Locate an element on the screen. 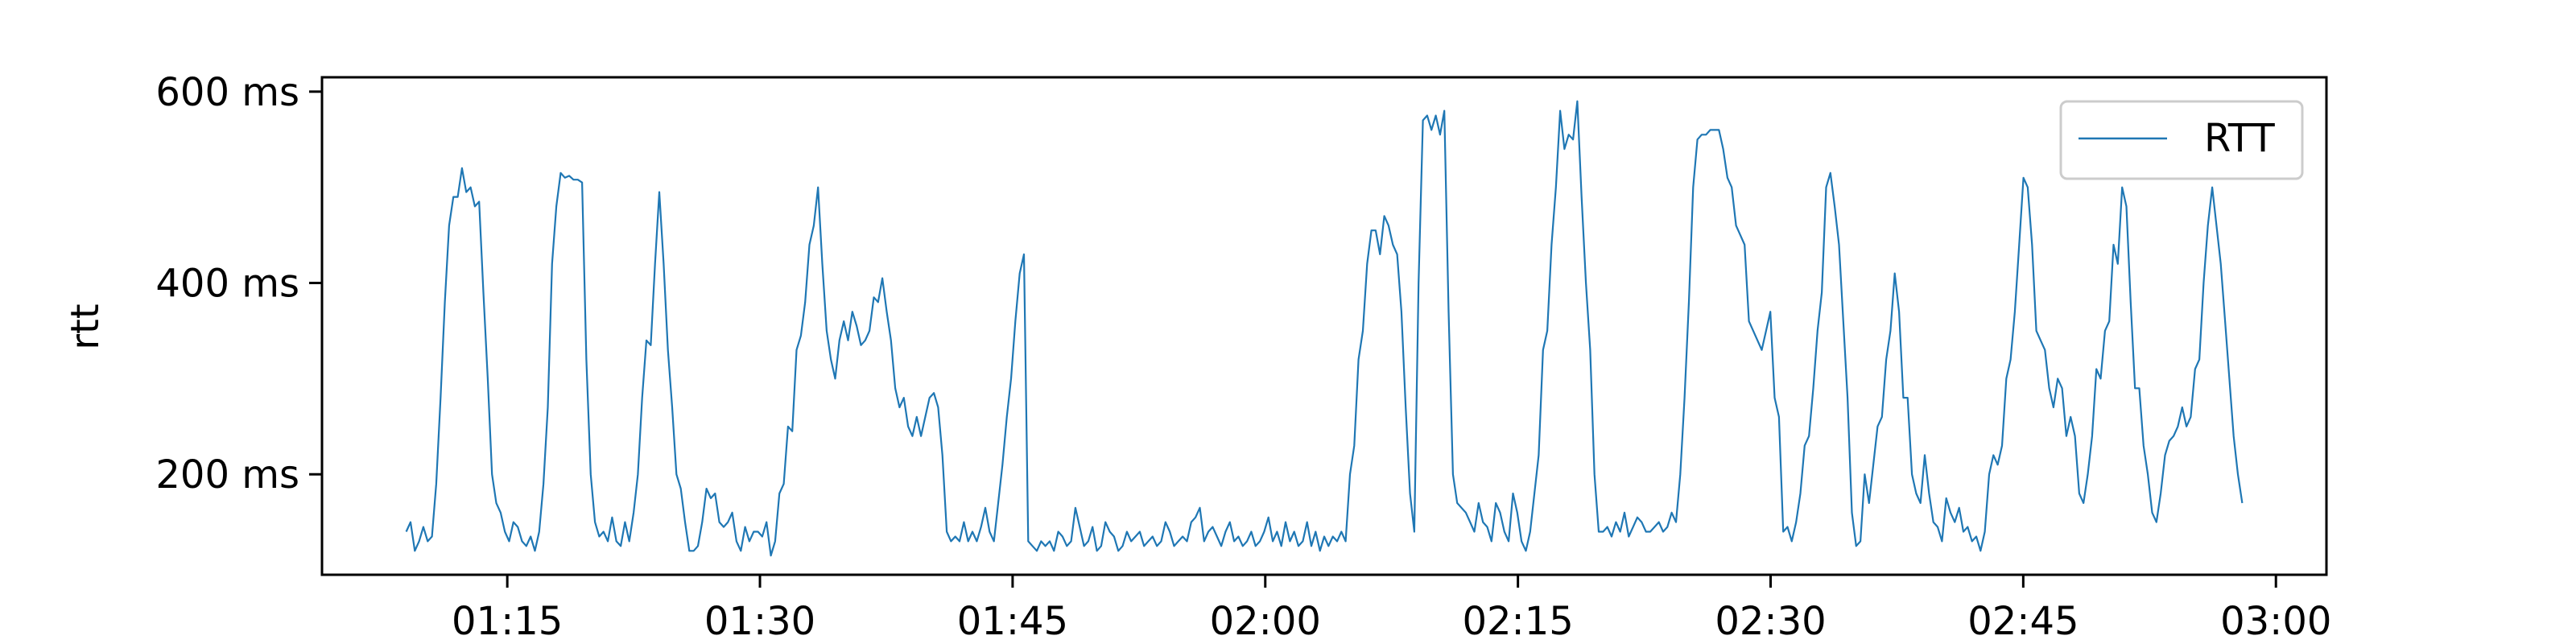 The height and width of the screenshot is (644, 2576). x-tick-label: 03:00 is located at coordinates (2275, 621).